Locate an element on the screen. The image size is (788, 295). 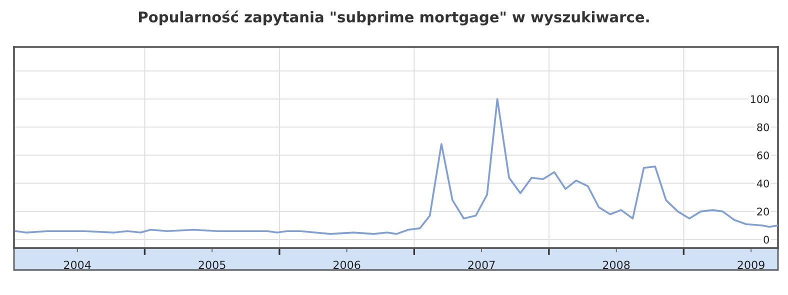
y-tick-label: 0 is located at coordinates (766, 240).